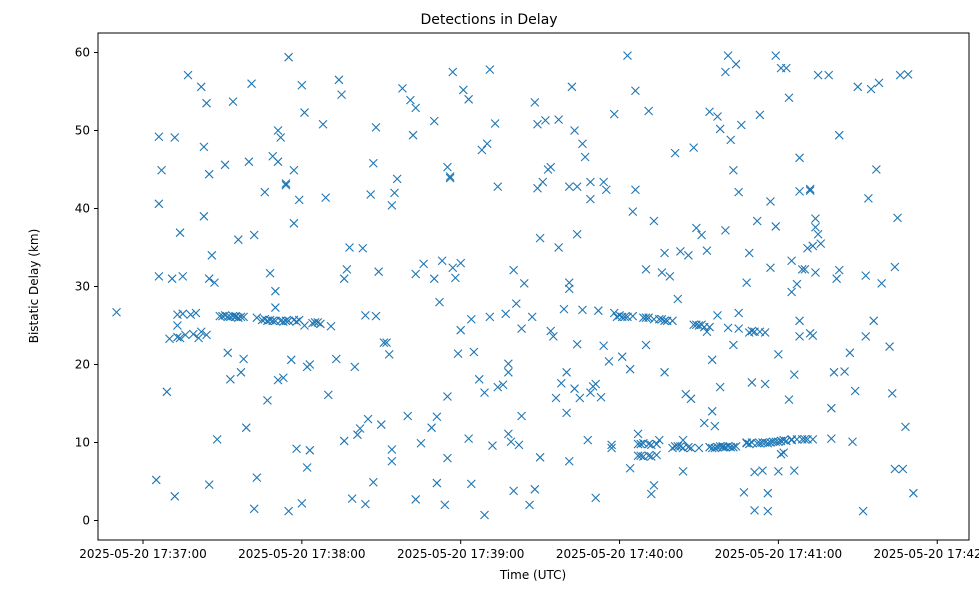 The width and height of the screenshot is (979, 590). Describe the element at coordinates (488, 20) in the screenshot. I see `chart-title: Detections in Delay` at that location.